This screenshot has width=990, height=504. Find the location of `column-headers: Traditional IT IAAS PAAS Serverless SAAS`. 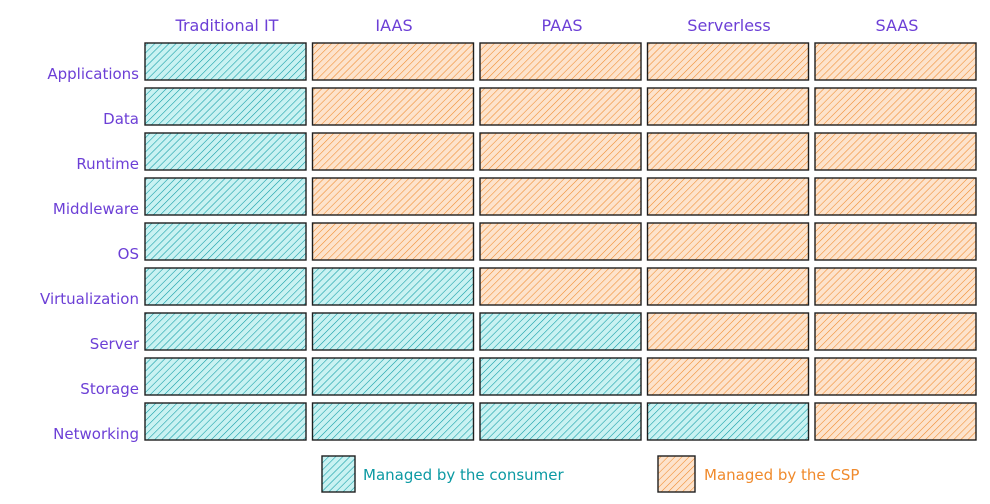

column-headers: Traditional IT IAAS PAAS Serverless SAAS is located at coordinates (547, 25).